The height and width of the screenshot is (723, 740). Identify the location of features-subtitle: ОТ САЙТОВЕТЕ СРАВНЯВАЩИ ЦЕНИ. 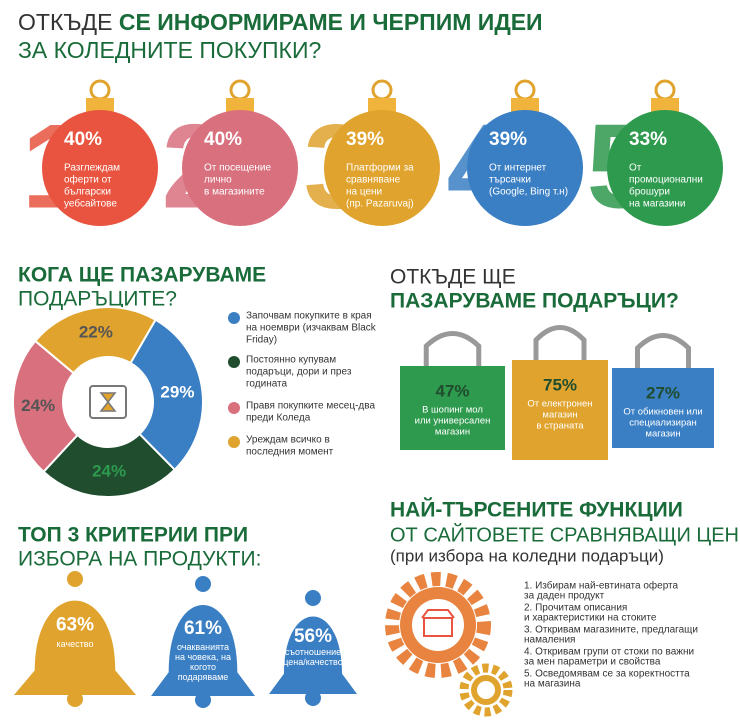
(565, 534).